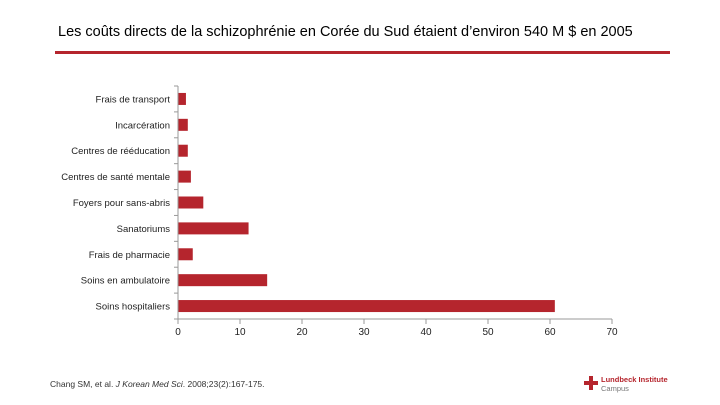  I want to click on x-tick-label: 0, so click(178, 332).